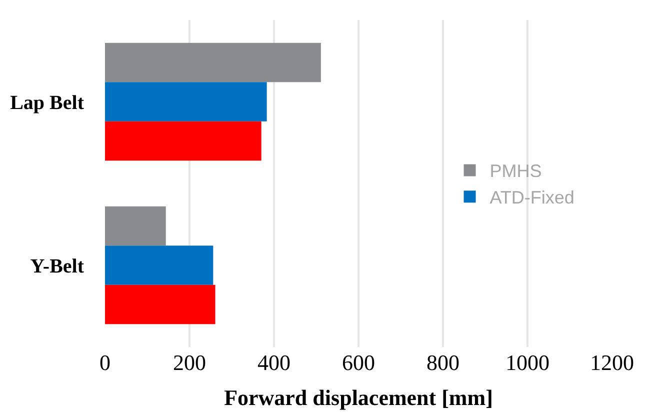 The width and height of the screenshot is (652, 415). I want to click on y-tick-label: Lap Belt, so click(47, 103).